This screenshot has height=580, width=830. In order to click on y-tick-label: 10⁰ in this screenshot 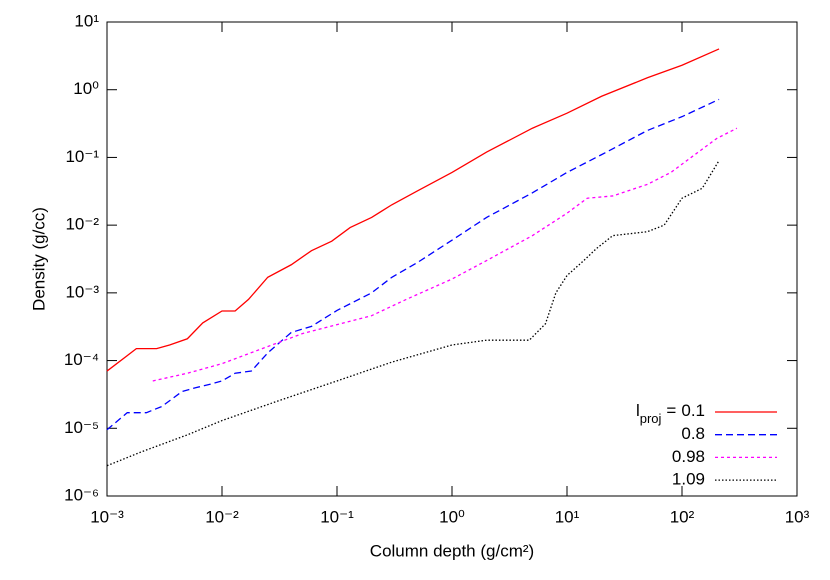, I will do `click(86, 88)`.